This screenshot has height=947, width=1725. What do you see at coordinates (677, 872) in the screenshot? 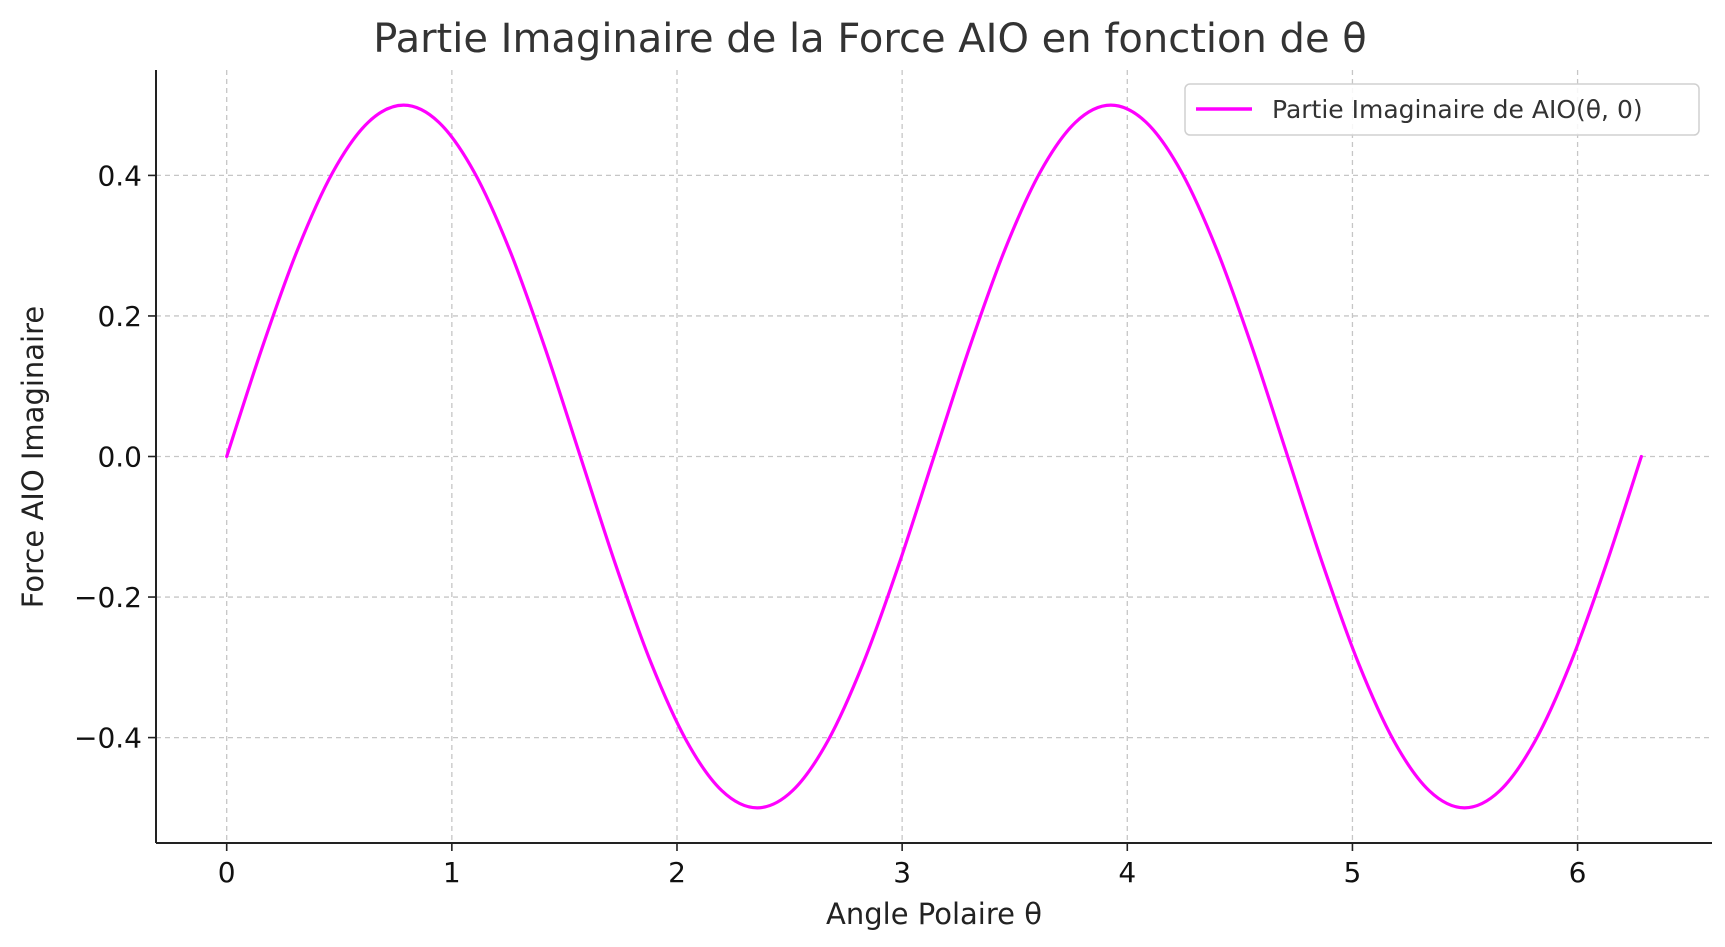
I see `x-tick-label: 2` at bounding box center [677, 872].